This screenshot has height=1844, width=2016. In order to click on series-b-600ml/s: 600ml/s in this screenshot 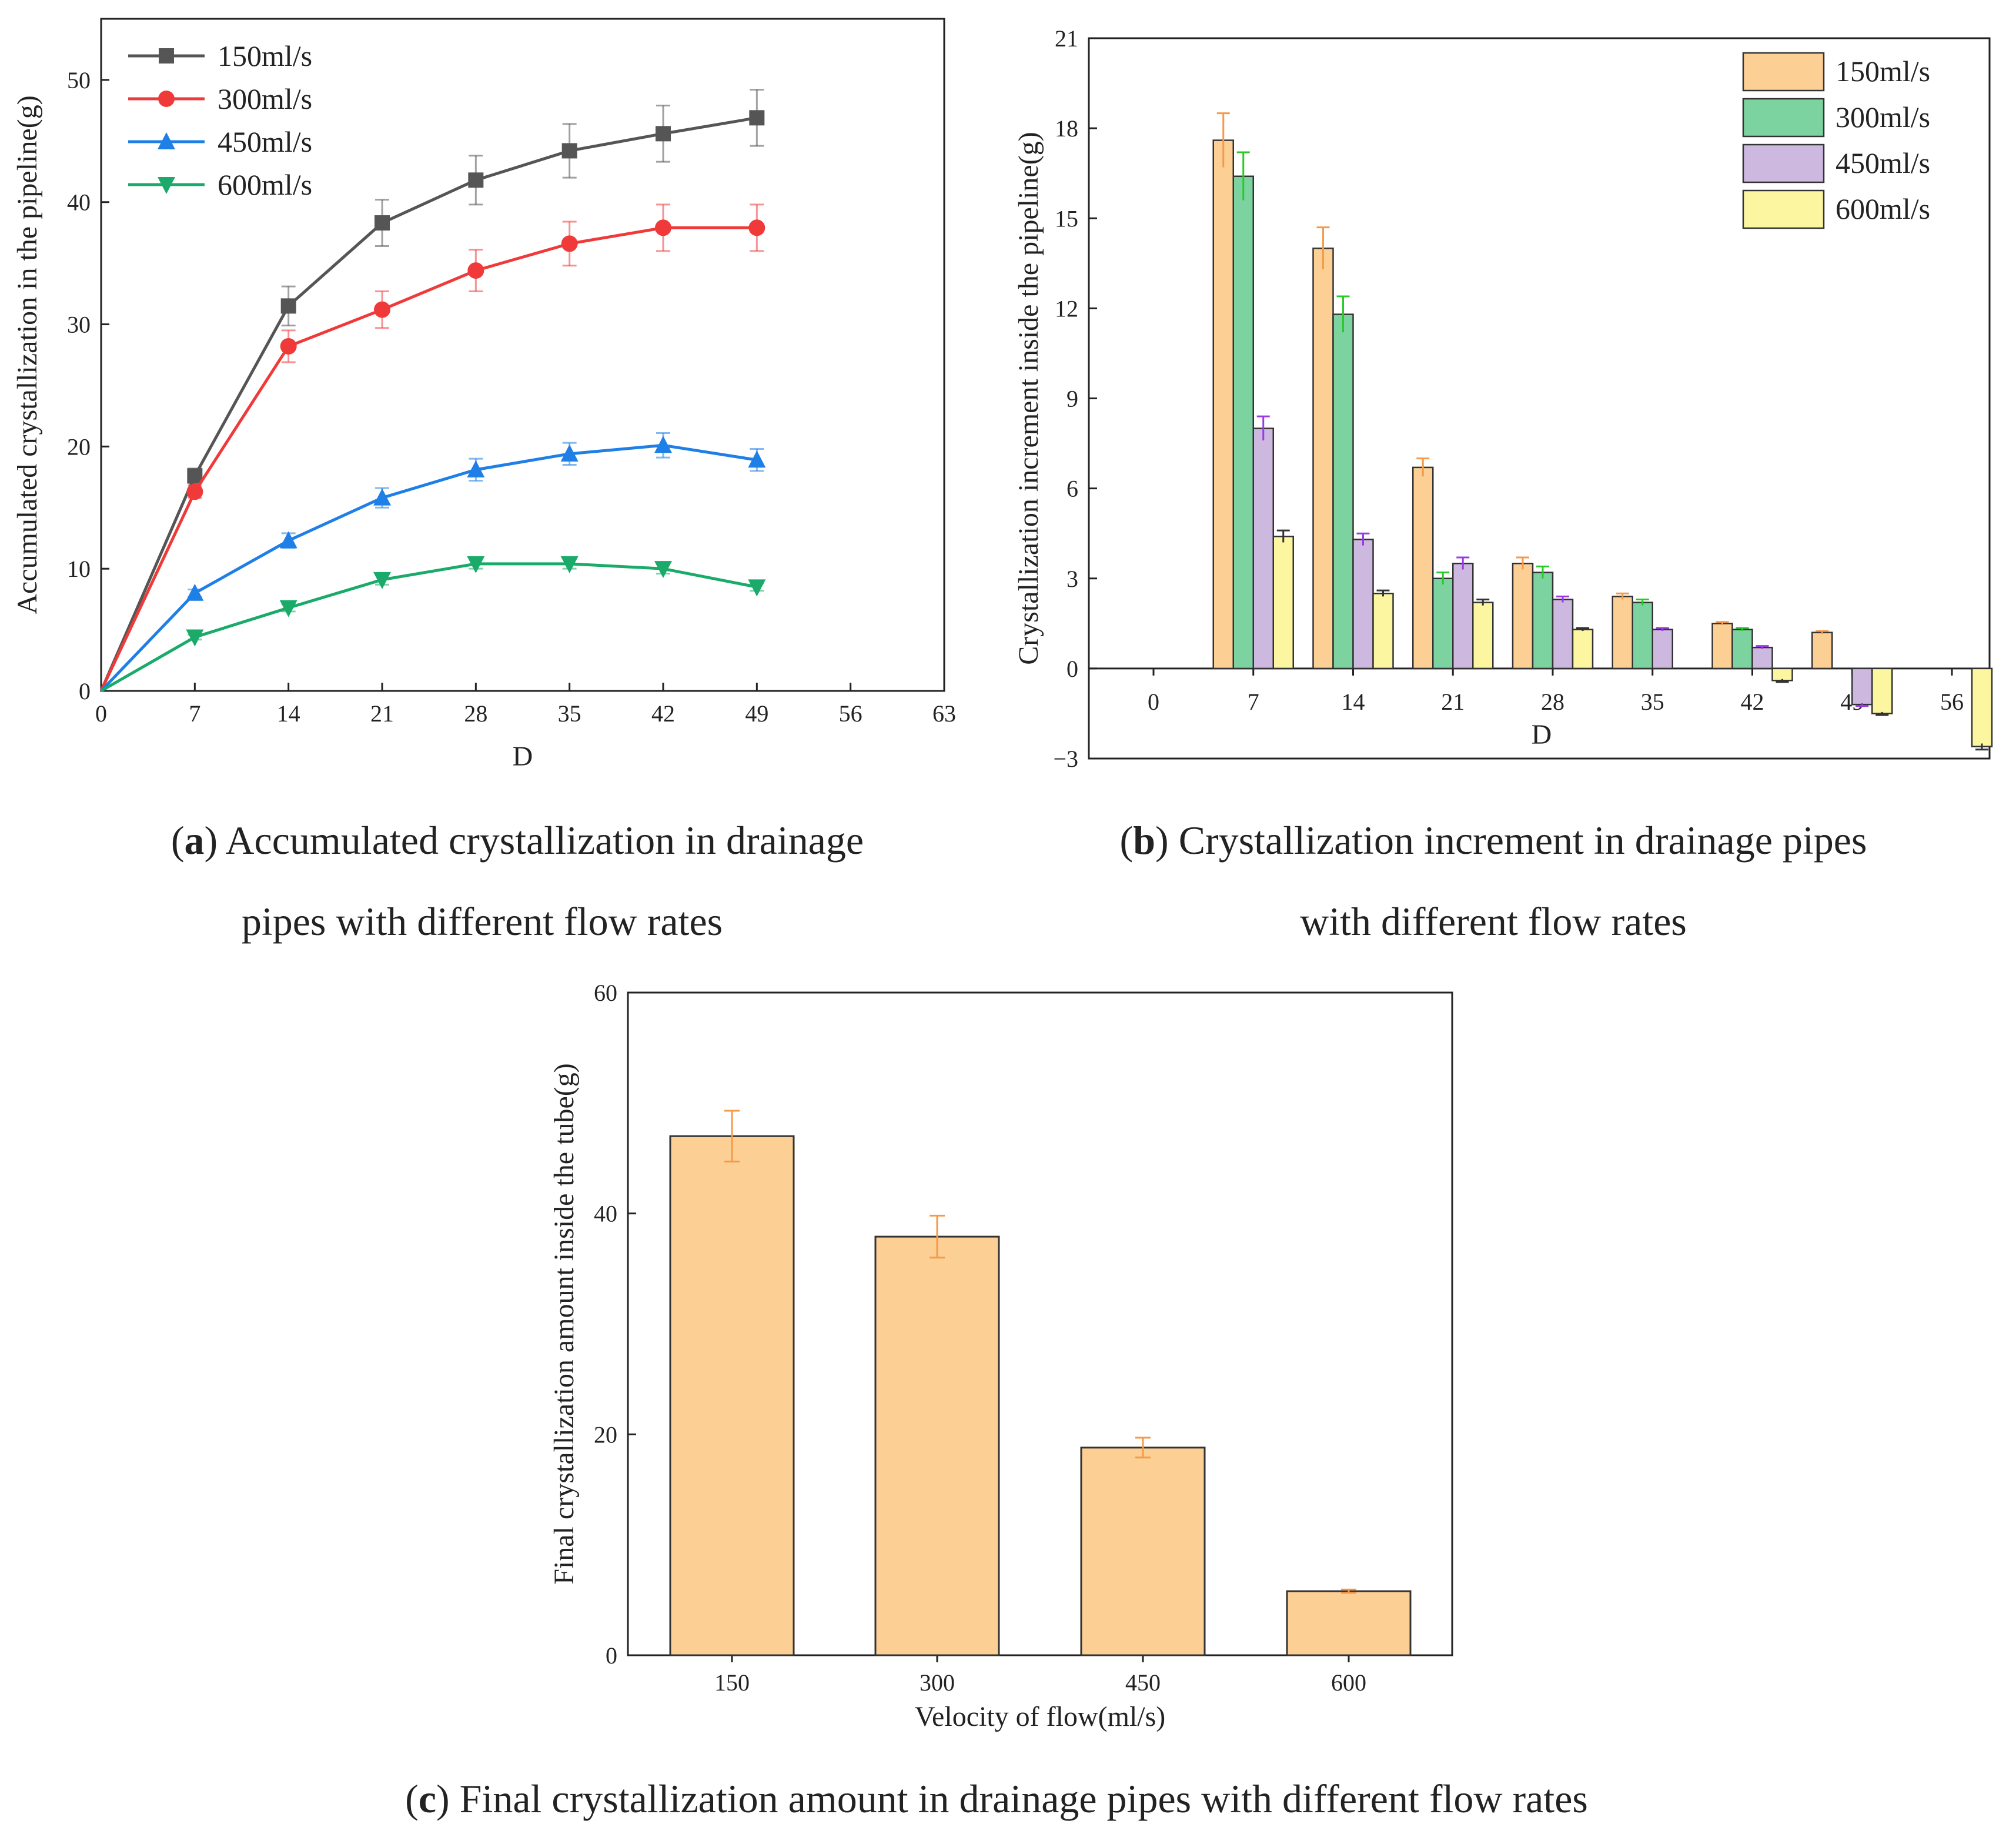, I will do `click(1632, 470)`.